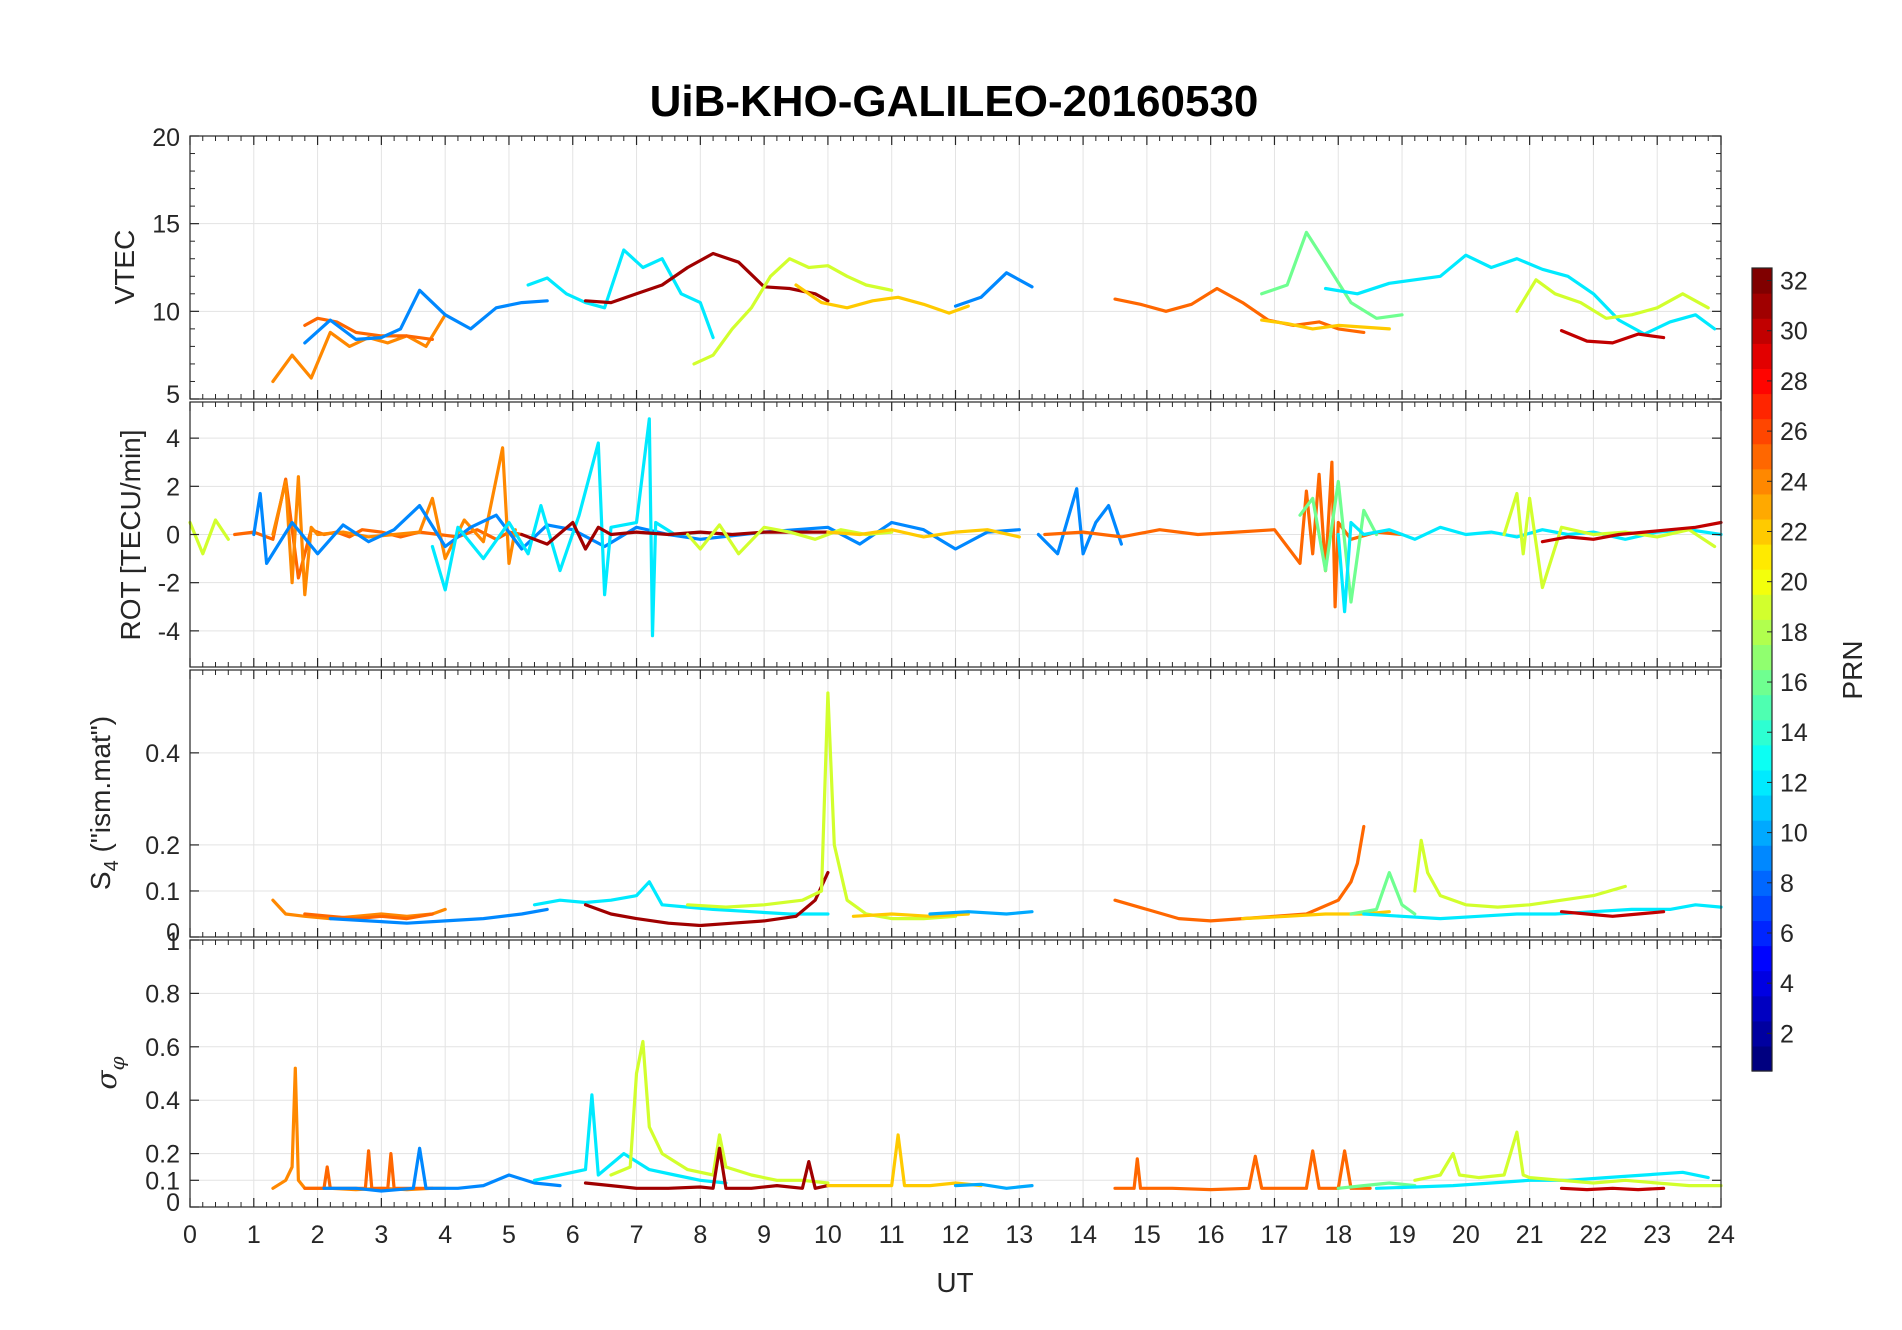  I want to click on colorbar-tick-label: 6, so click(1787, 934).